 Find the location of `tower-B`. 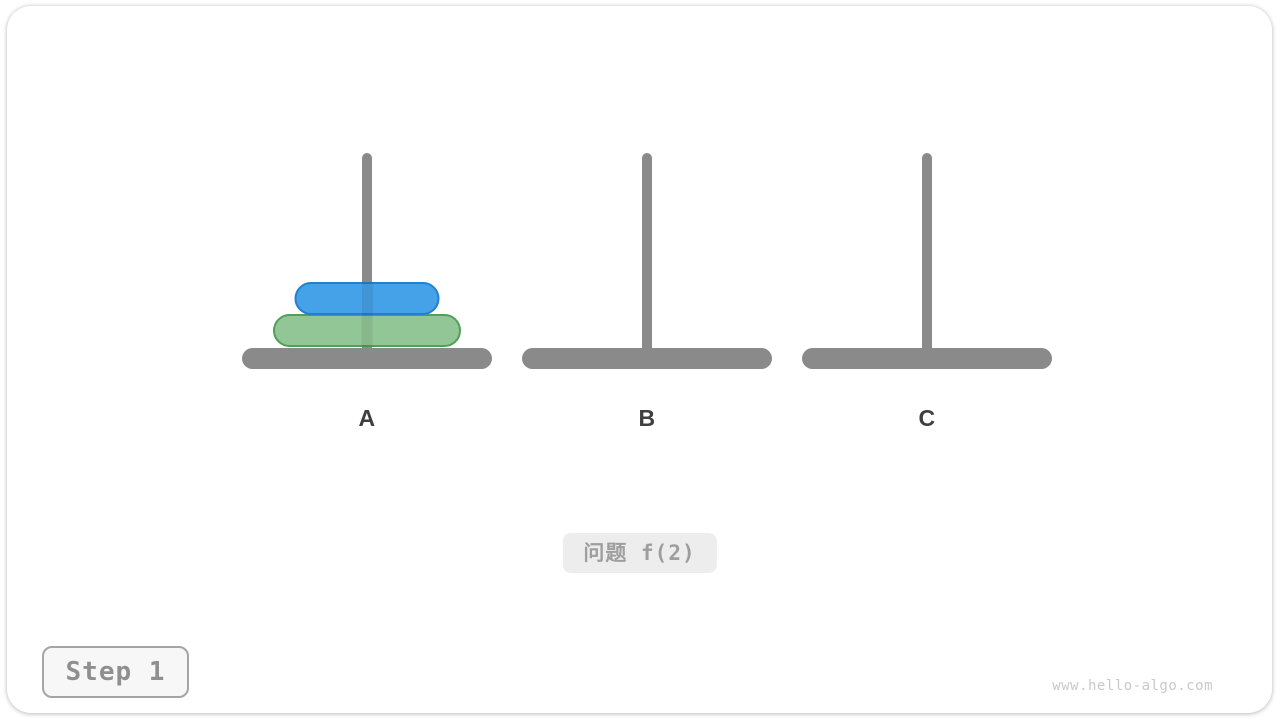

tower-B is located at coordinates (647, 261).